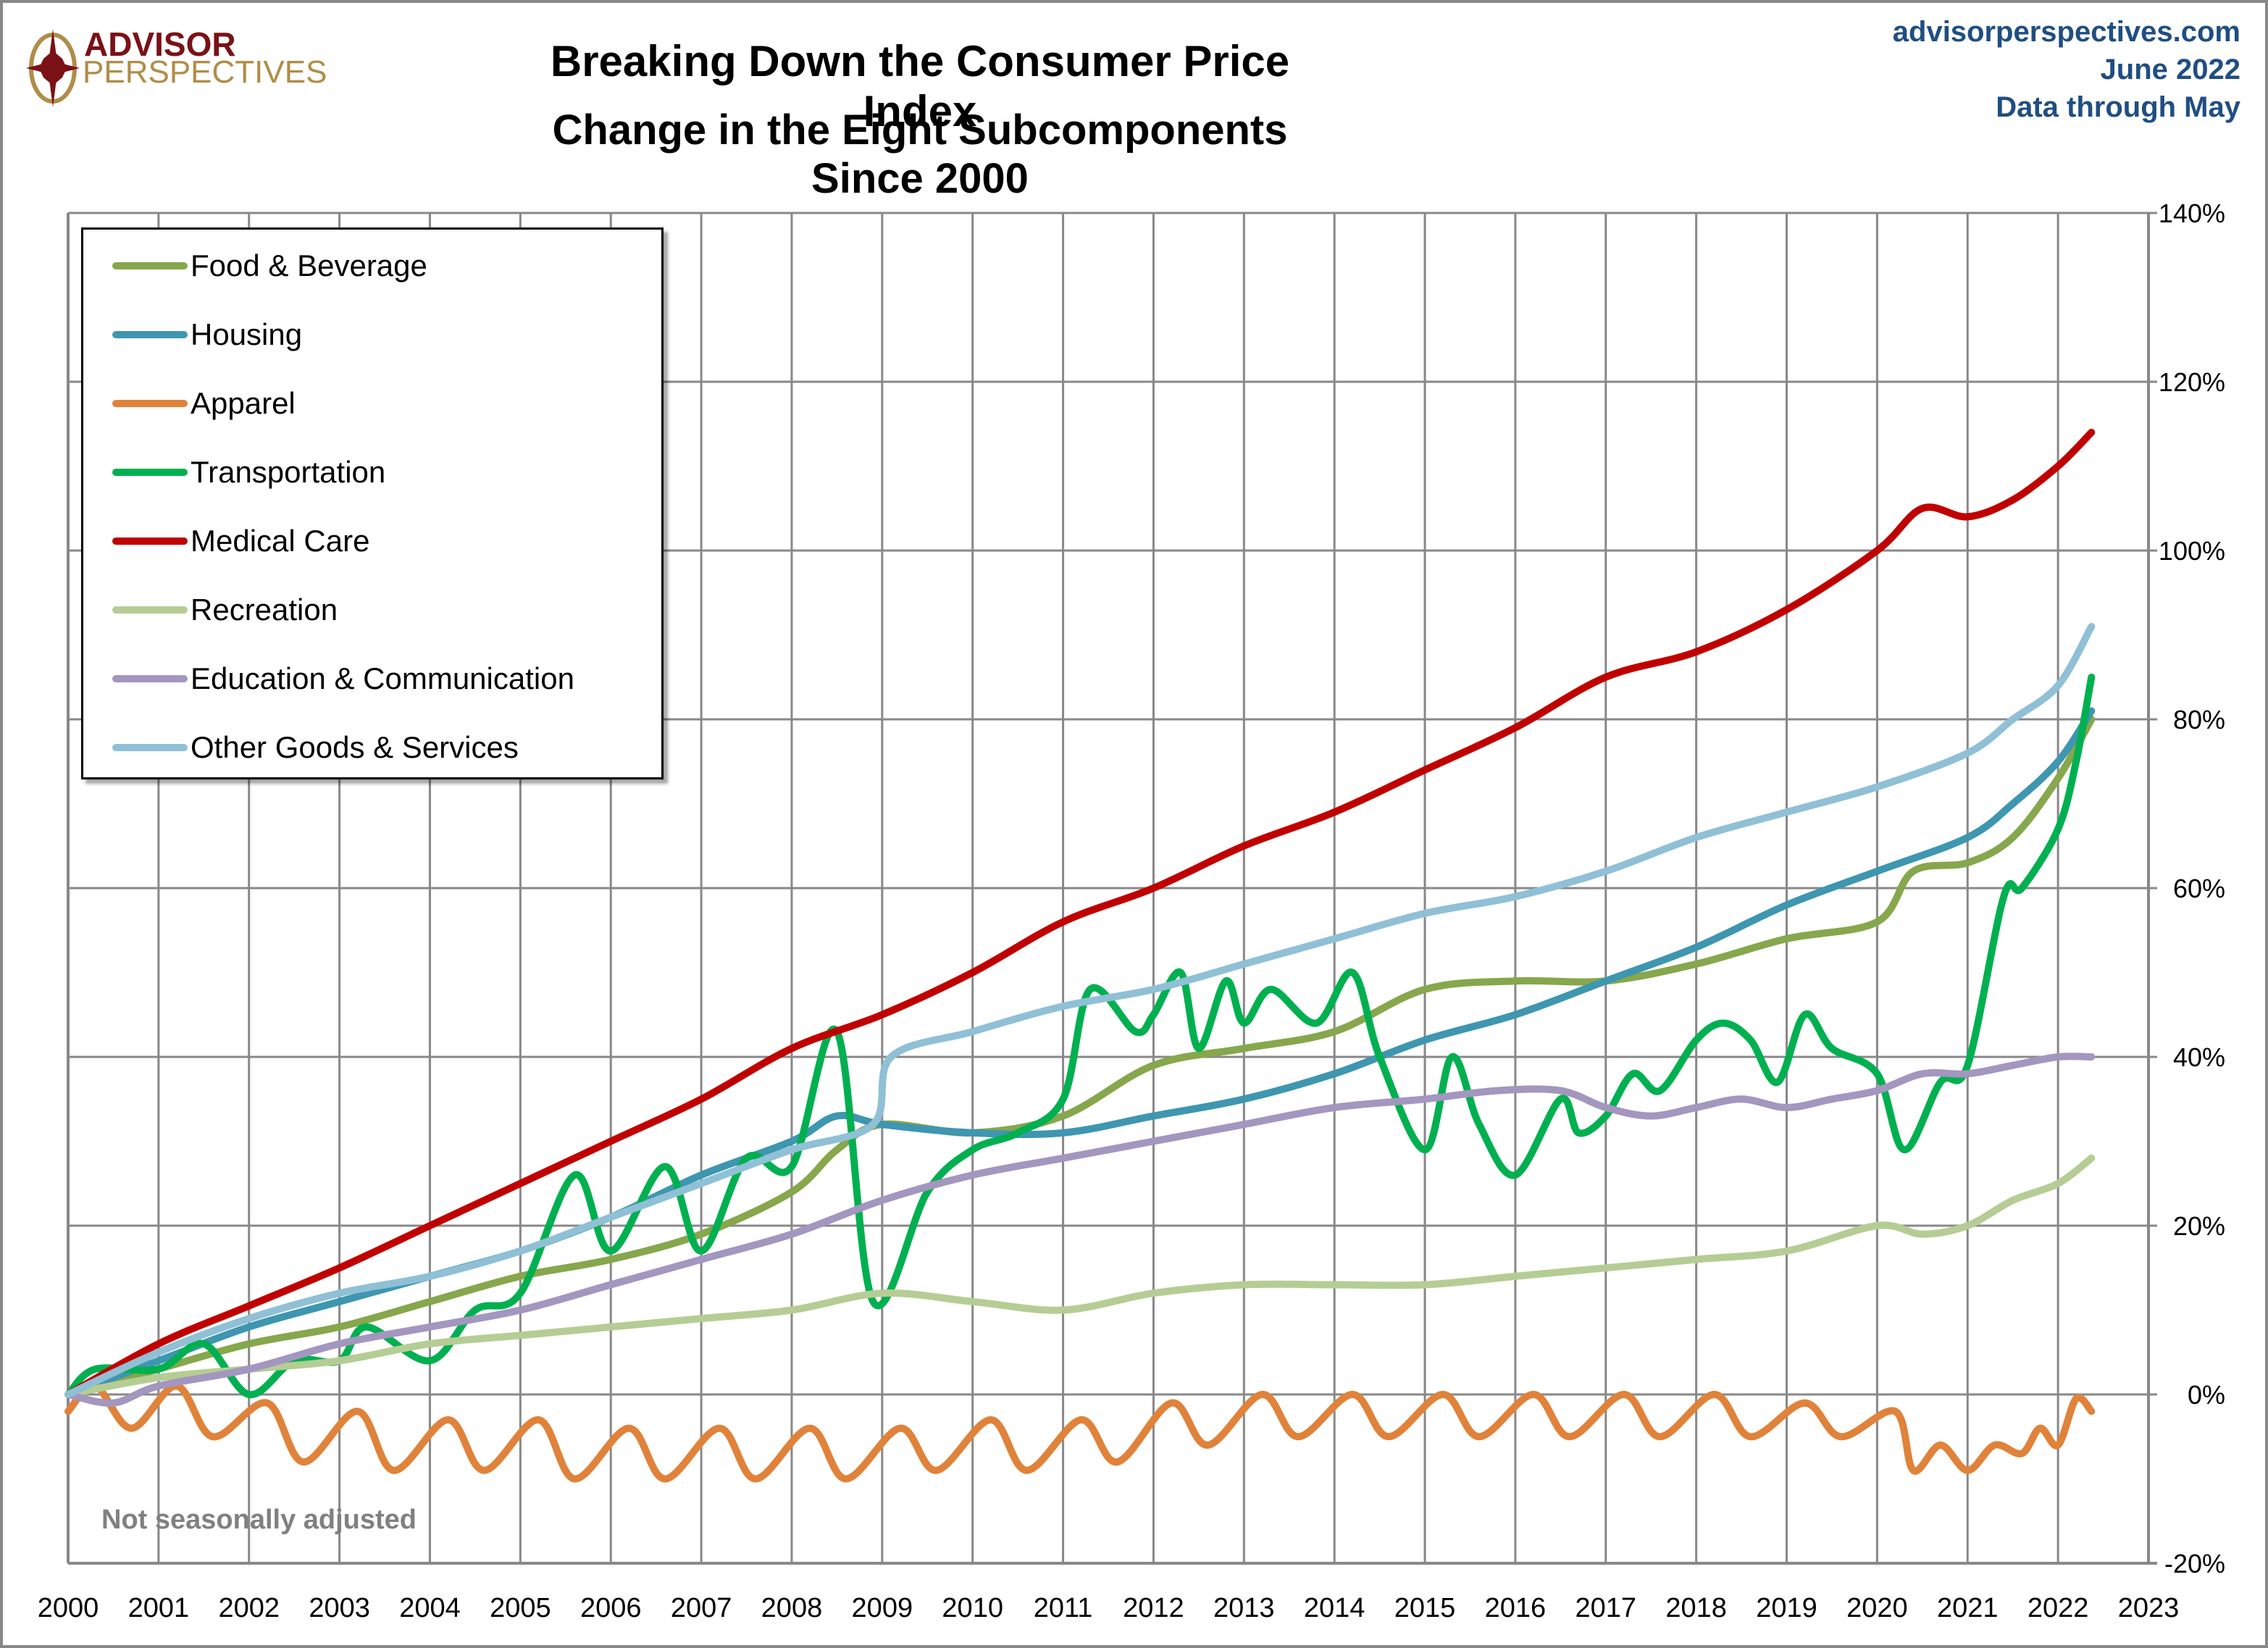  Describe the element at coordinates (2199, 1226) in the screenshot. I see `y-tick-label: 20%` at that location.